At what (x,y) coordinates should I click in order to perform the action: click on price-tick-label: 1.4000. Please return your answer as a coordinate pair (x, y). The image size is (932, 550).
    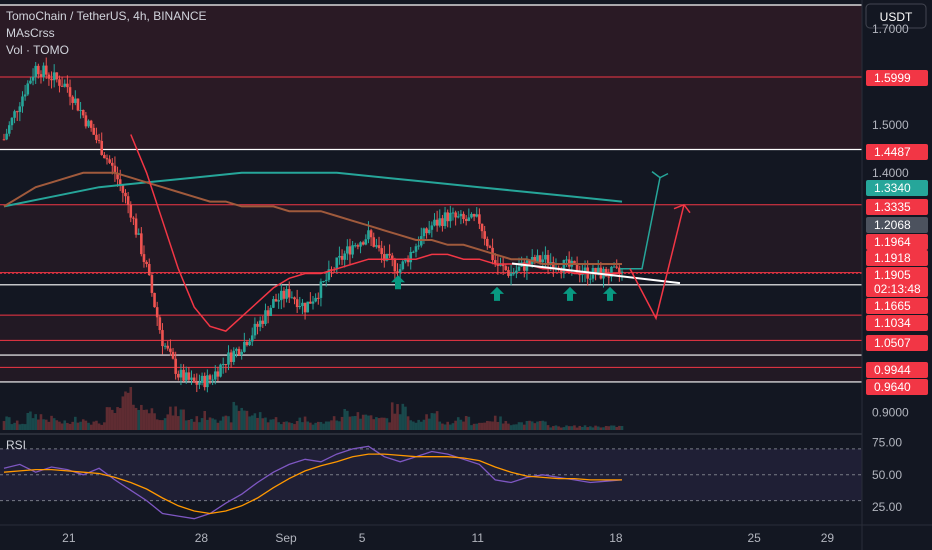
    Looking at the image, I should click on (890, 173).